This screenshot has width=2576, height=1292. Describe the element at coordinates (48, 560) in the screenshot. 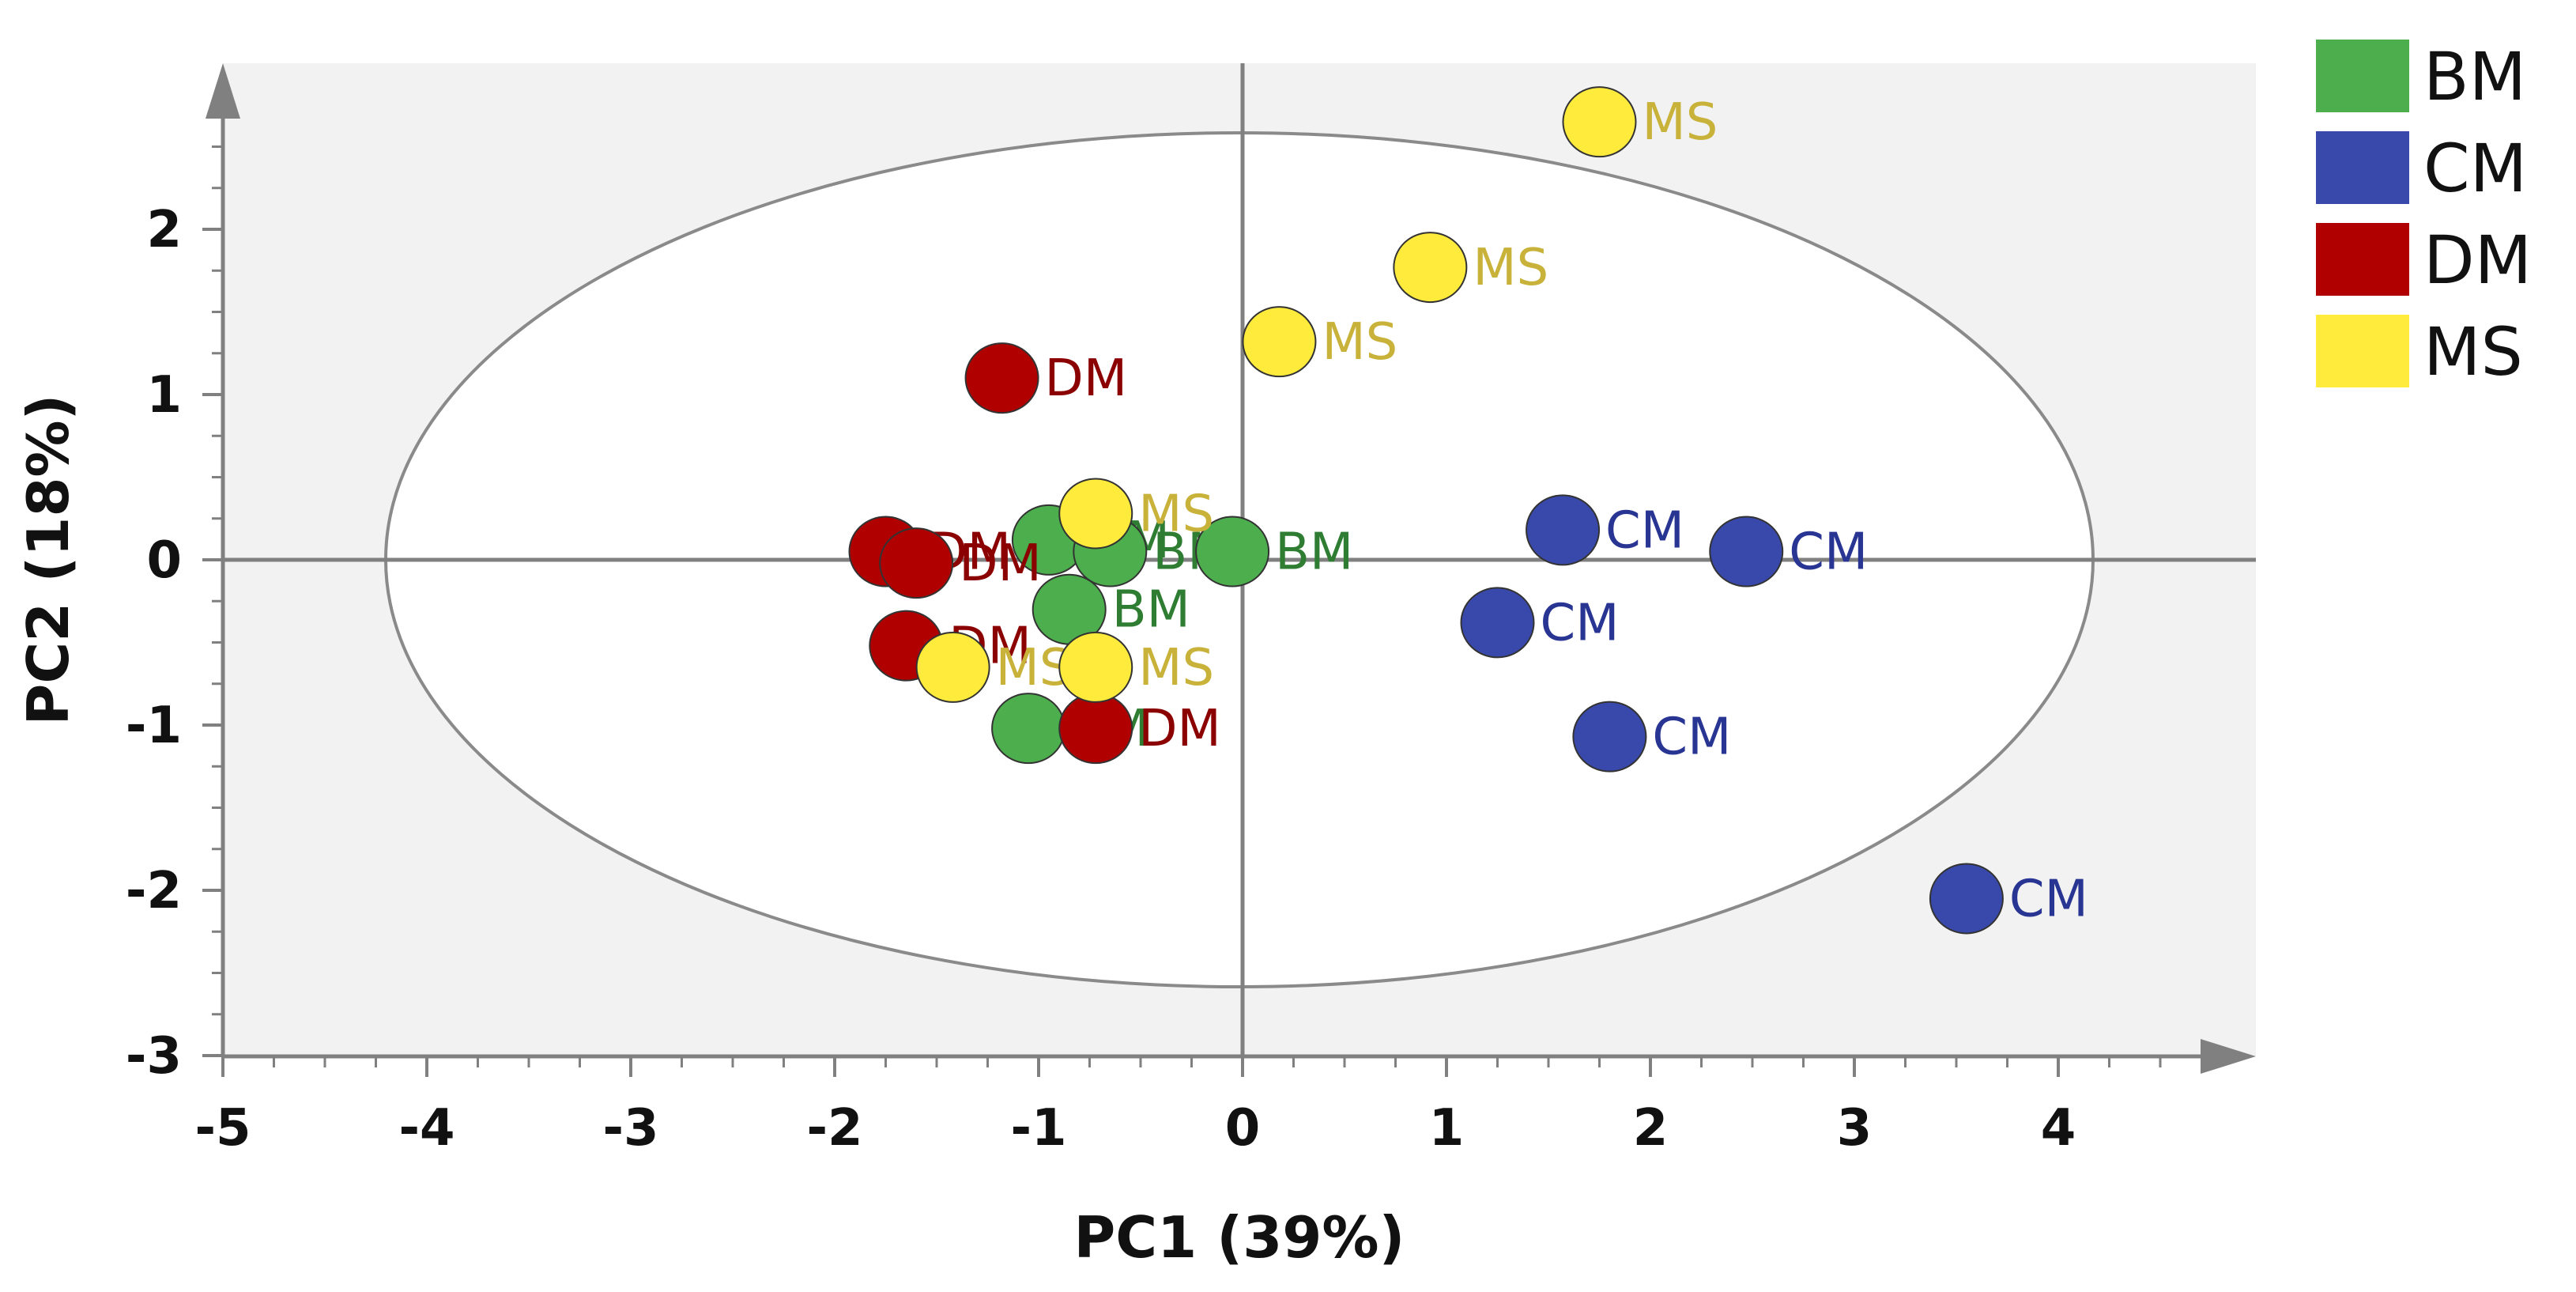

I see `y-axis-title: PC2 (18%)` at that location.